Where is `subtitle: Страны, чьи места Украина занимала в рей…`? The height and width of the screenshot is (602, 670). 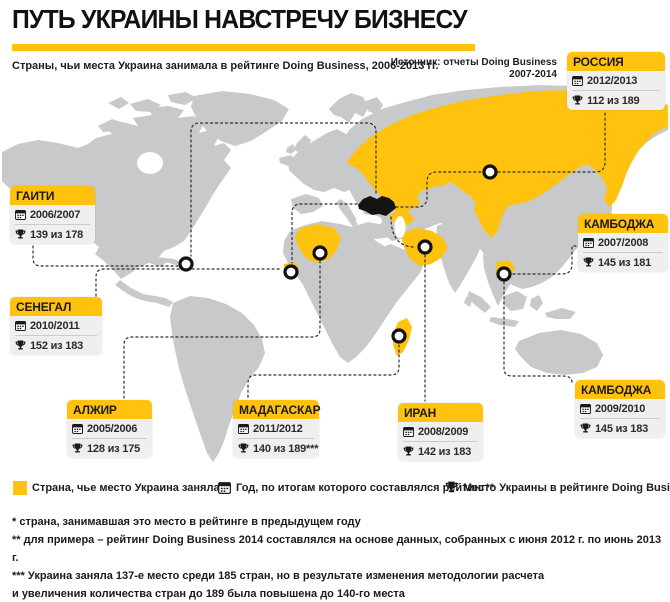 subtitle: Страны, чьи места Украина занимала в рей… is located at coordinates (225, 66).